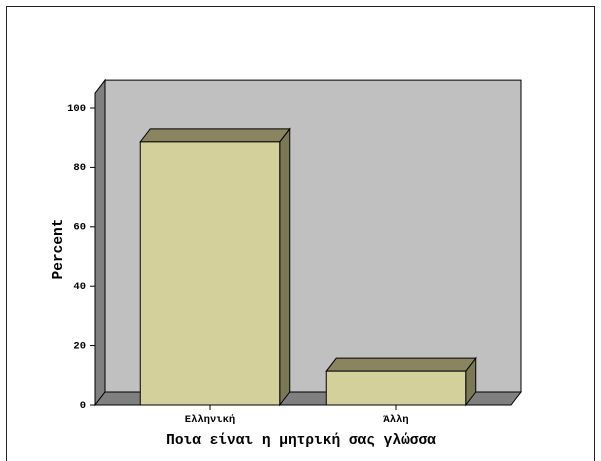 This screenshot has width=601, height=461. What do you see at coordinates (83, 406) in the screenshot?
I see `y-tick-label: 0` at bounding box center [83, 406].